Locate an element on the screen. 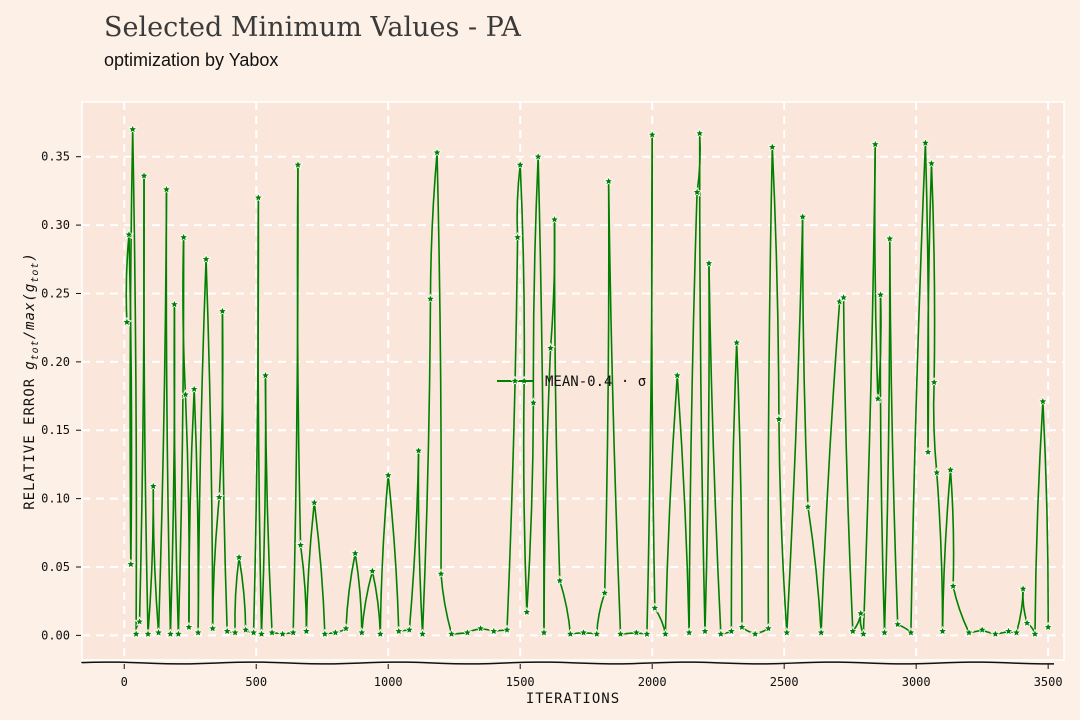 Image resolution: width=1080 pixels, height=720 pixels. y-ticks: 0.00 0.05 0.10 0.15 0.20 0.25 0.30 0.35 is located at coordinates (61, 396).